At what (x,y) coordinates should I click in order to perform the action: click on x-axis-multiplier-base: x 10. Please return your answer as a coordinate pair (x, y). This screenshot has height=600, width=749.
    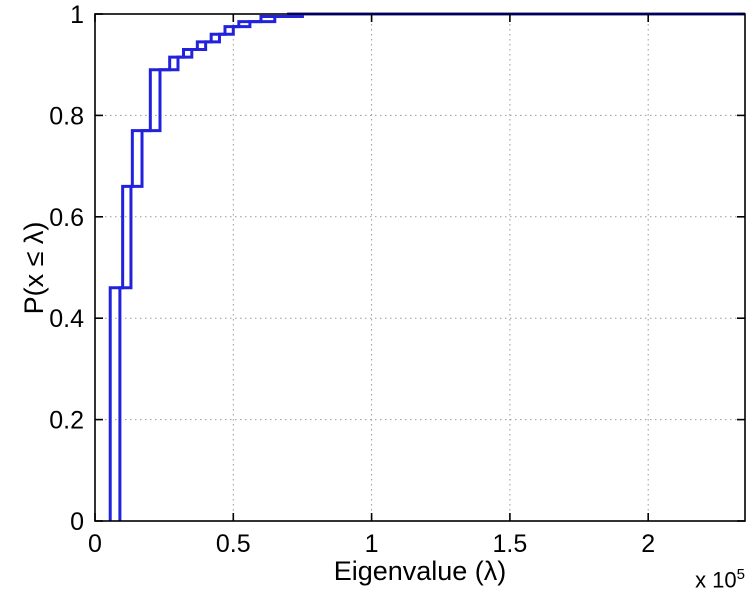
    Looking at the image, I should click on (716, 580).